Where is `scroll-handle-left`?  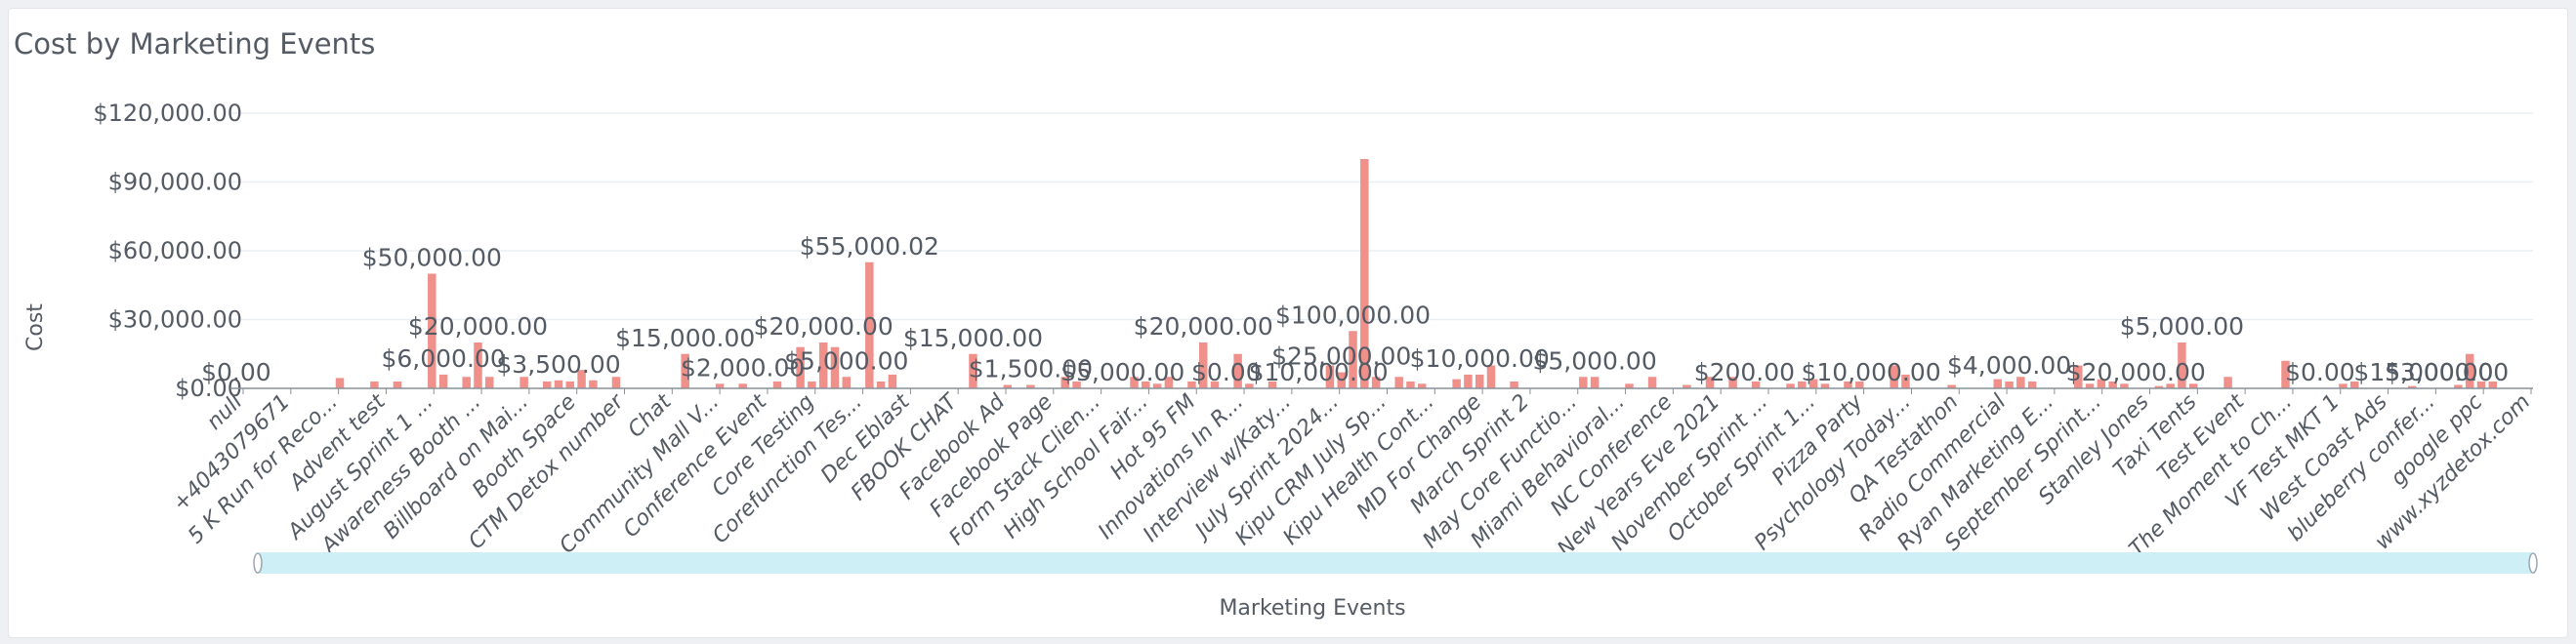
scroll-handle-left is located at coordinates (258, 563).